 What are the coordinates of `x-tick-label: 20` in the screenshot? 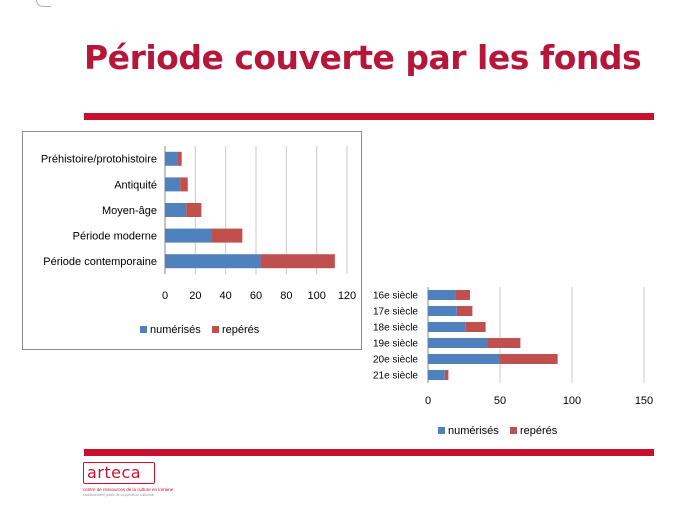 It's located at (195, 296).